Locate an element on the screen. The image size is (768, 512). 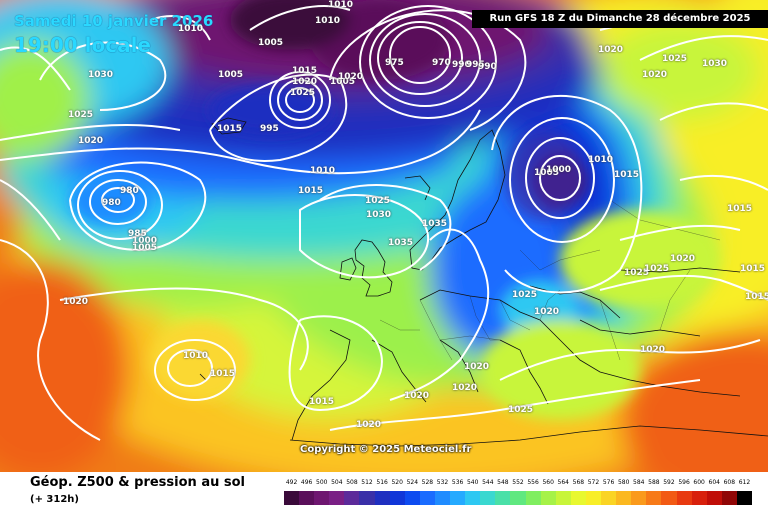
legend-tick: 576 is located at coordinates (608, 482).